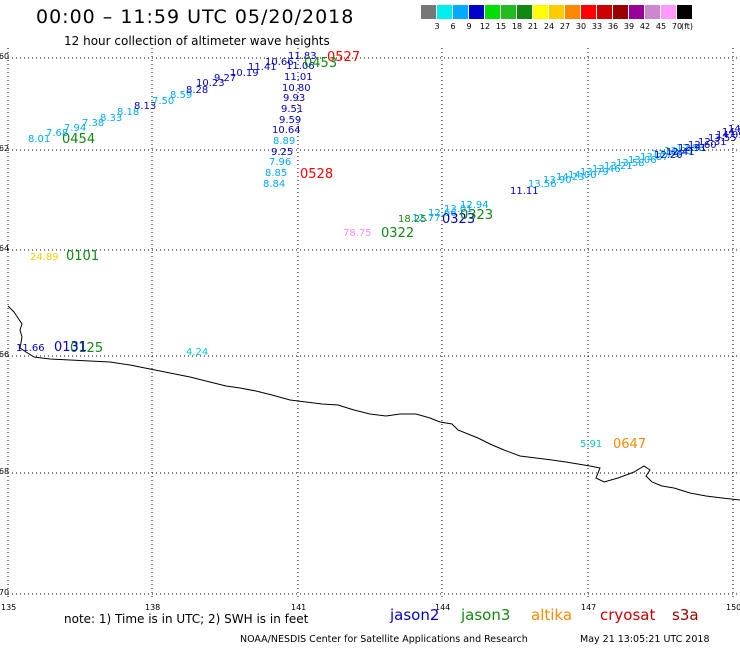  I want to click on legend-label: 42, so click(645, 26).